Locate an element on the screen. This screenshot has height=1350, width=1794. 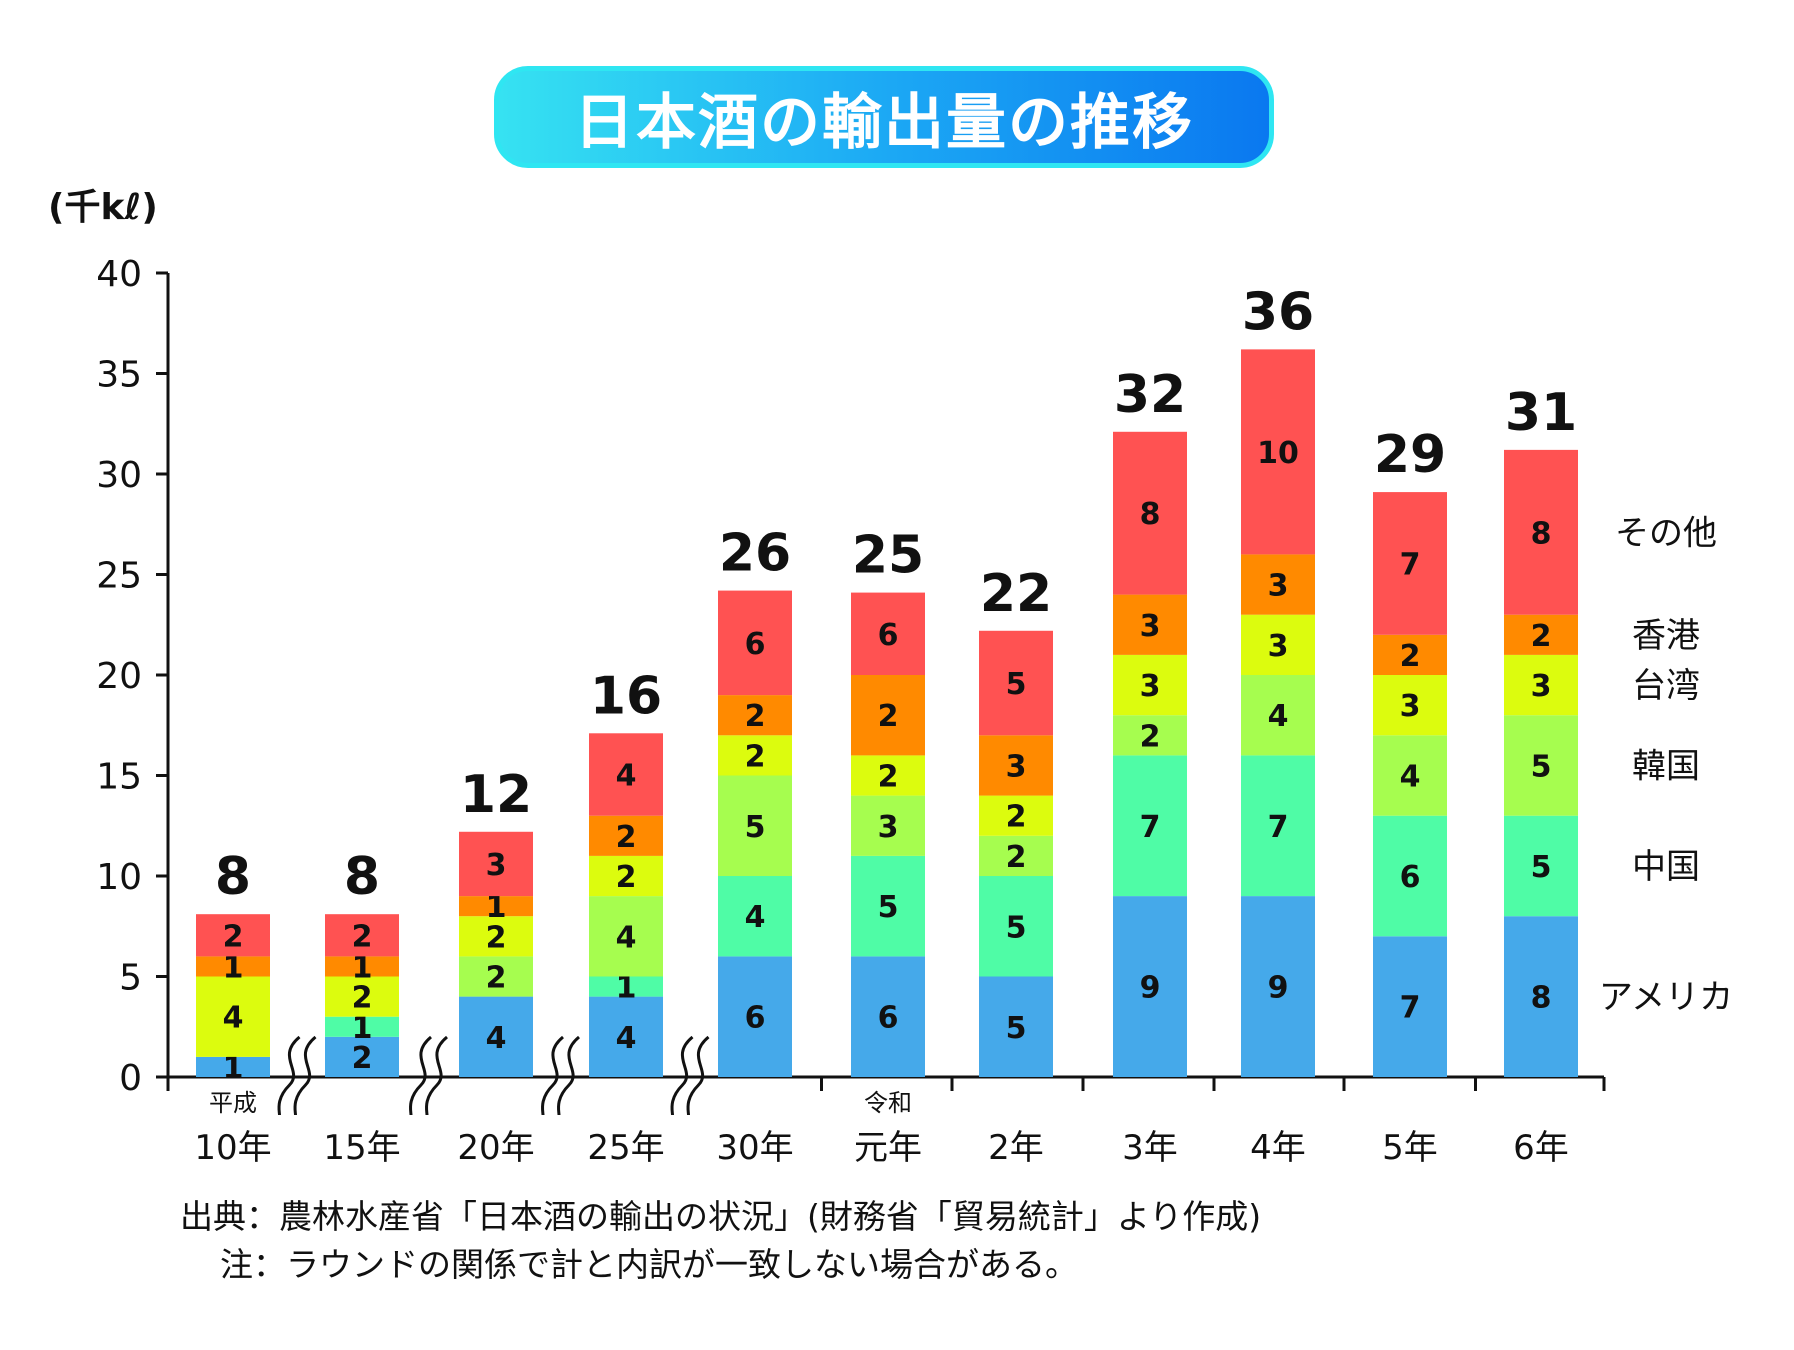
y-tick-label: 15 is located at coordinates (119, 777).